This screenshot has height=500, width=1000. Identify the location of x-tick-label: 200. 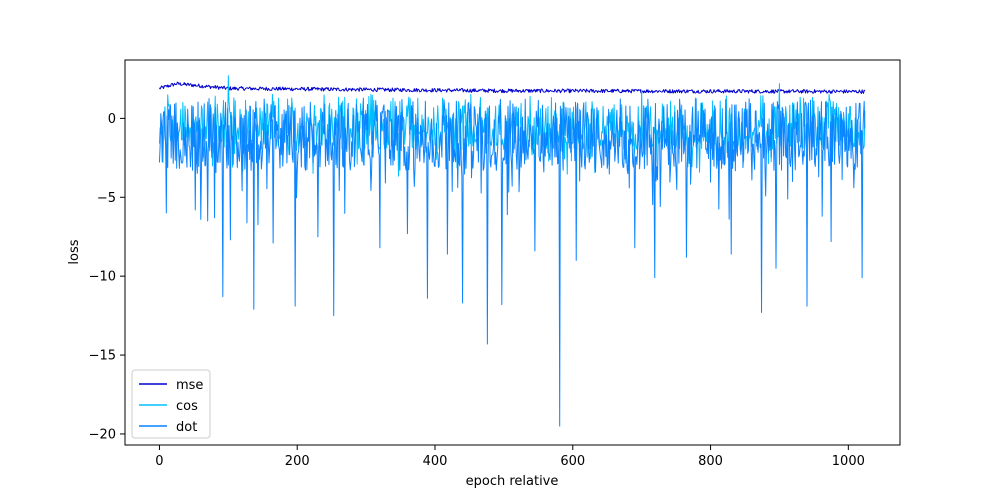
(297, 461).